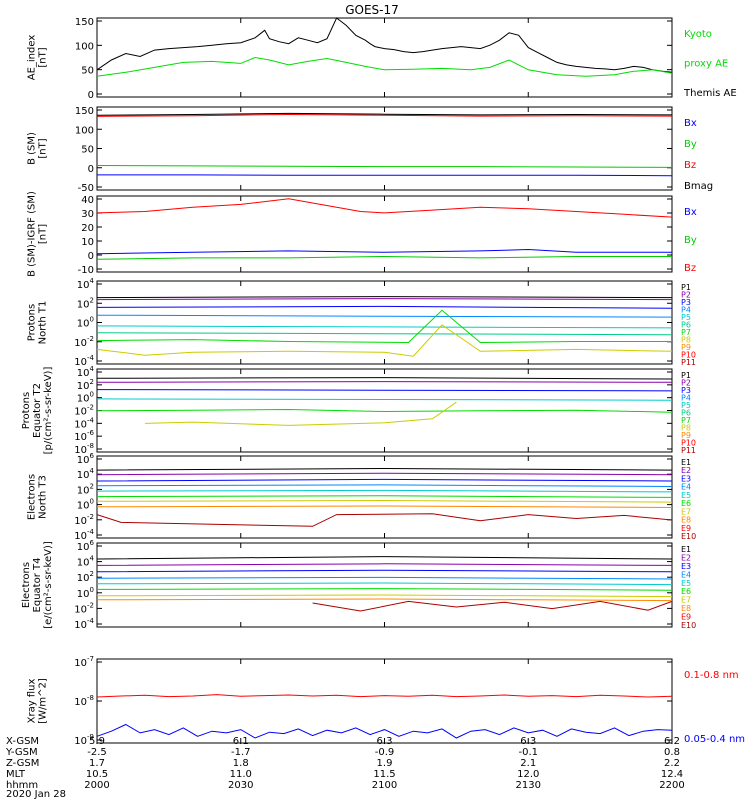  I want to click on series-line-p5, so click(384, 327).